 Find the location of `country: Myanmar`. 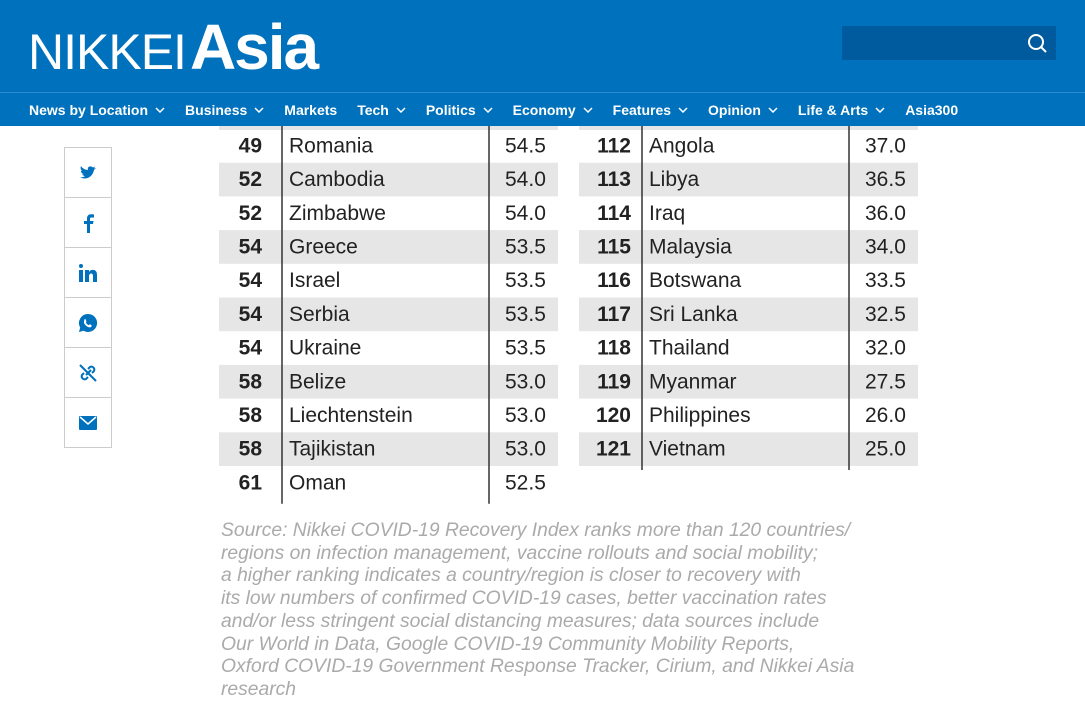

country: Myanmar is located at coordinates (693, 381).